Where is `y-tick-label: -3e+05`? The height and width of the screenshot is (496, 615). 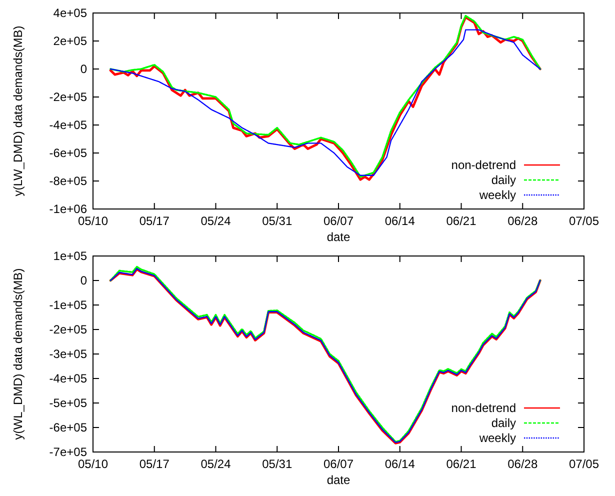
y-tick-label: -3e+05 is located at coordinates (68, 354).